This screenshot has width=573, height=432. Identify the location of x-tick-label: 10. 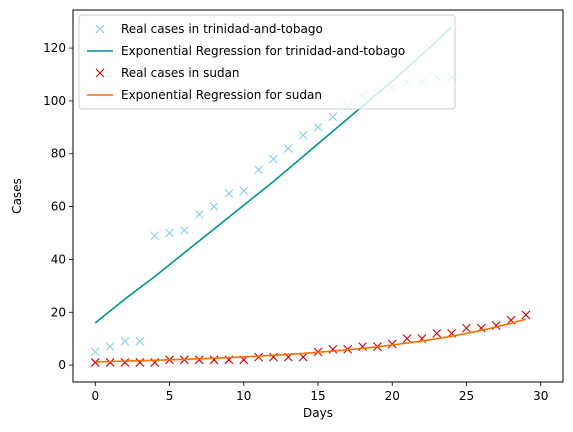
(243, 396).